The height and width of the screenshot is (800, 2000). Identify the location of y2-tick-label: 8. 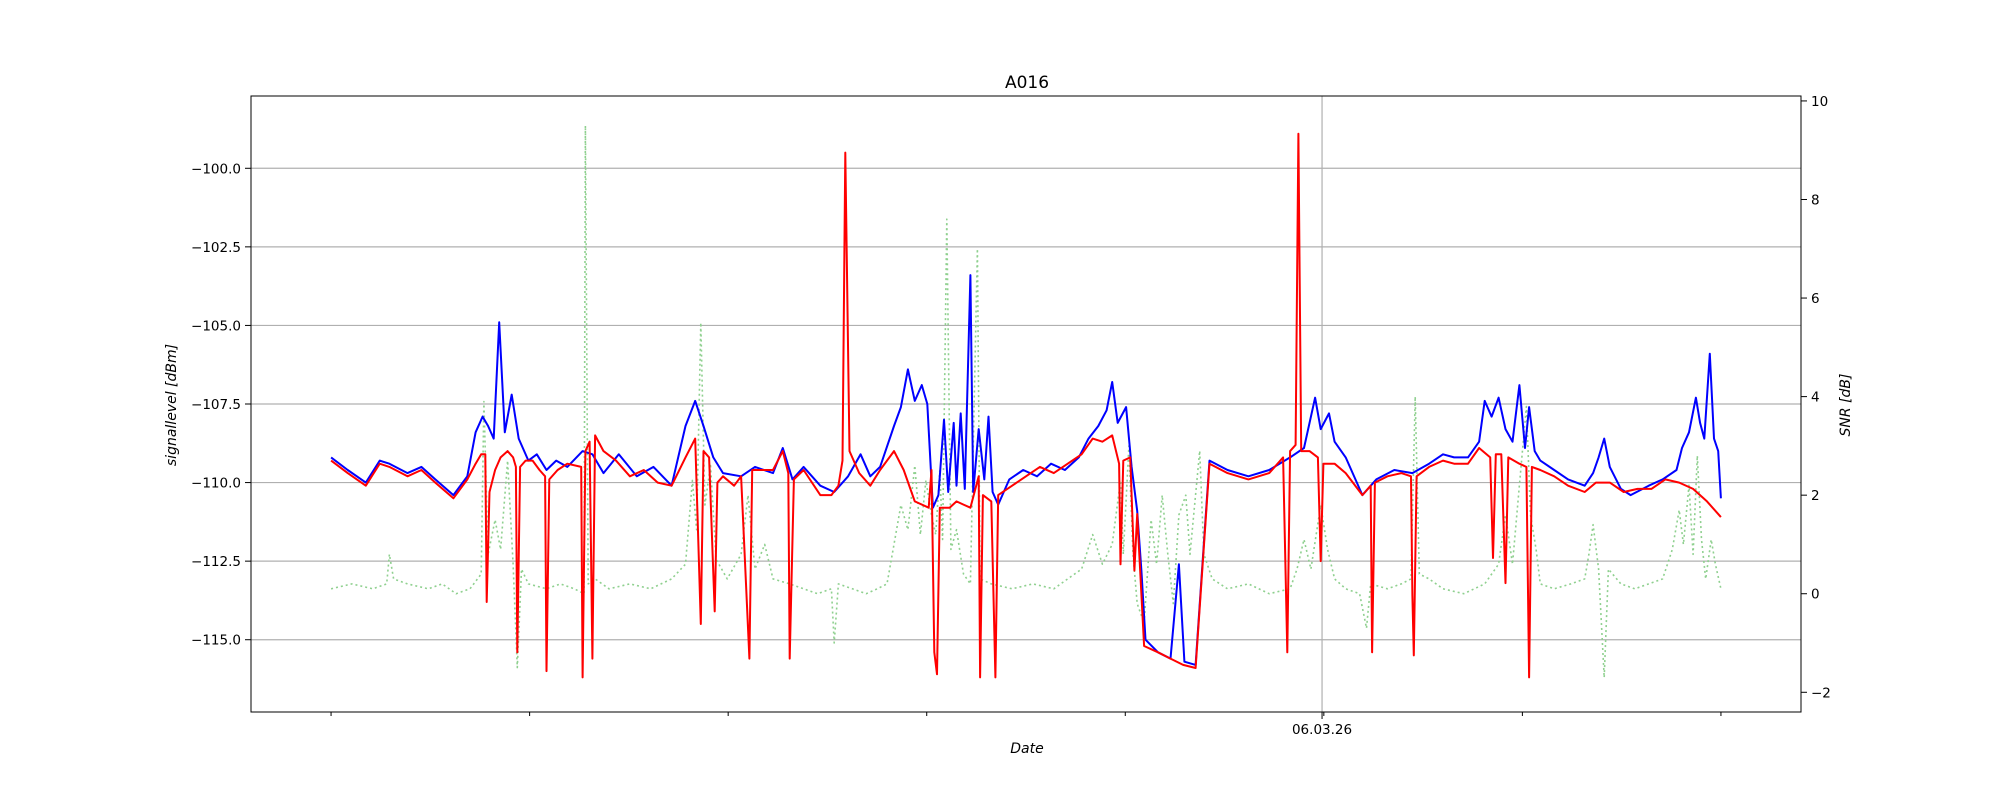
(1815, 200).